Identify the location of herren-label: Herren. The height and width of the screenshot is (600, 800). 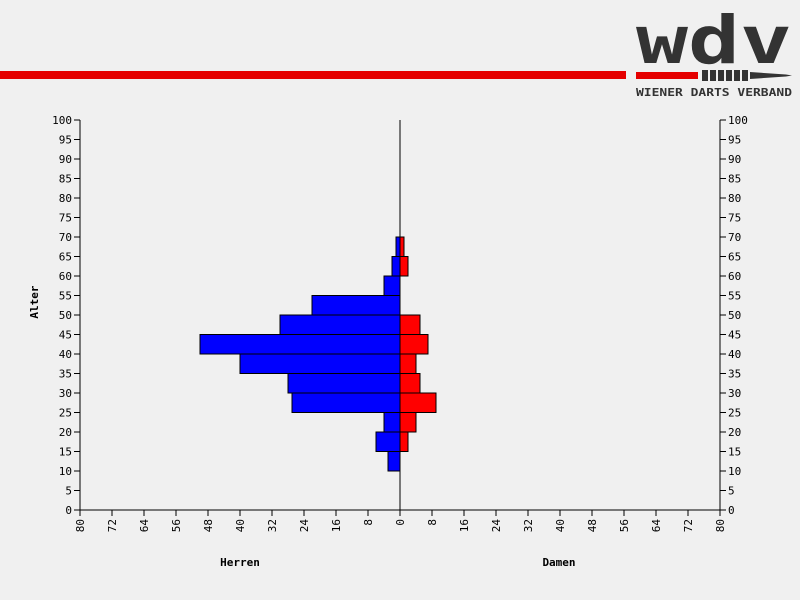
(240, 562).